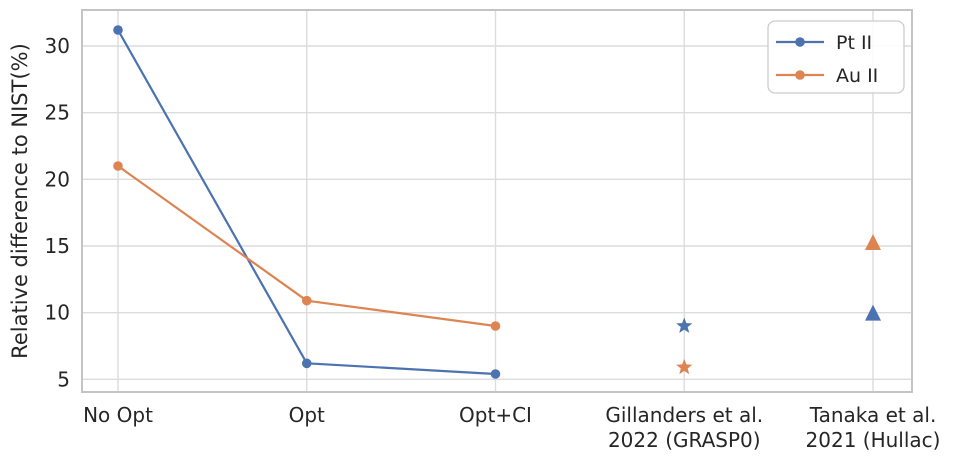 Image resolution: width=963 pixels, height=466 pixels. I want to click on x-tick-label: Opt, so click(307, 415).